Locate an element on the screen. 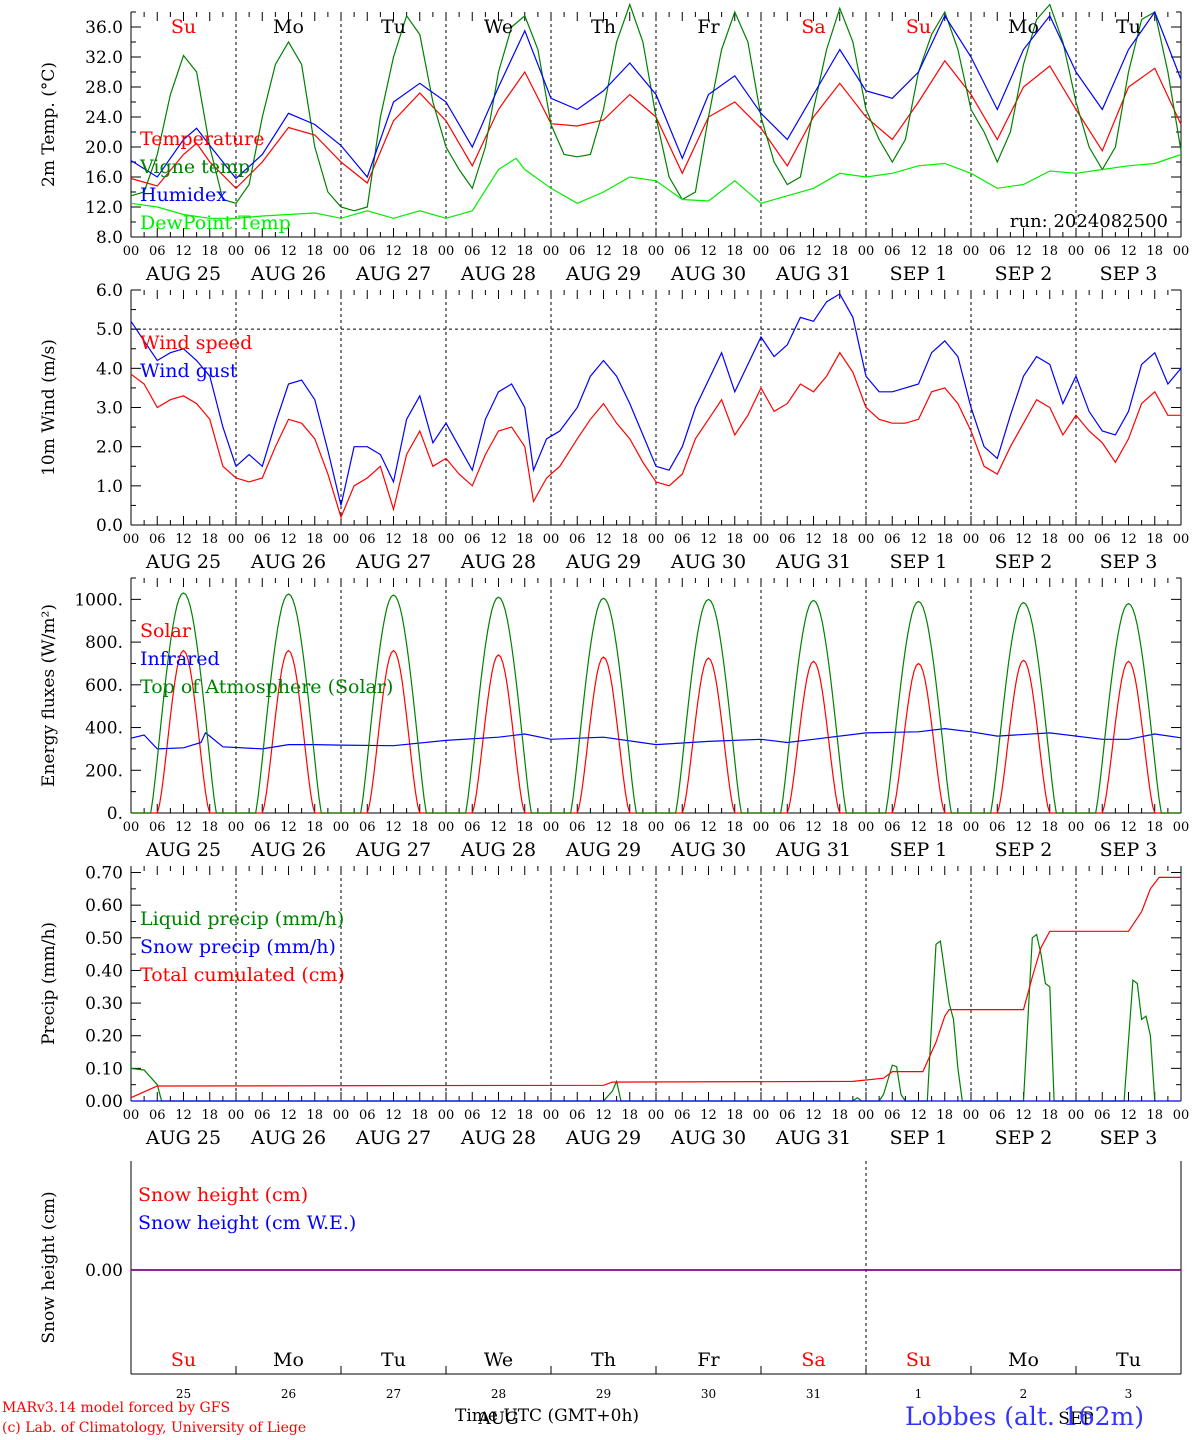 This screenshot has height=1440, width=1194. y-tick-label: 2.0 is located at coordinates (109, 448).